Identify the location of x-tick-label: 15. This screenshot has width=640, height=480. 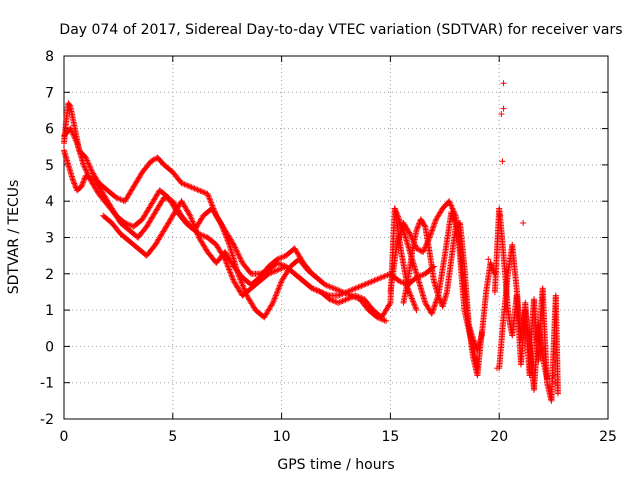
(390, 437).